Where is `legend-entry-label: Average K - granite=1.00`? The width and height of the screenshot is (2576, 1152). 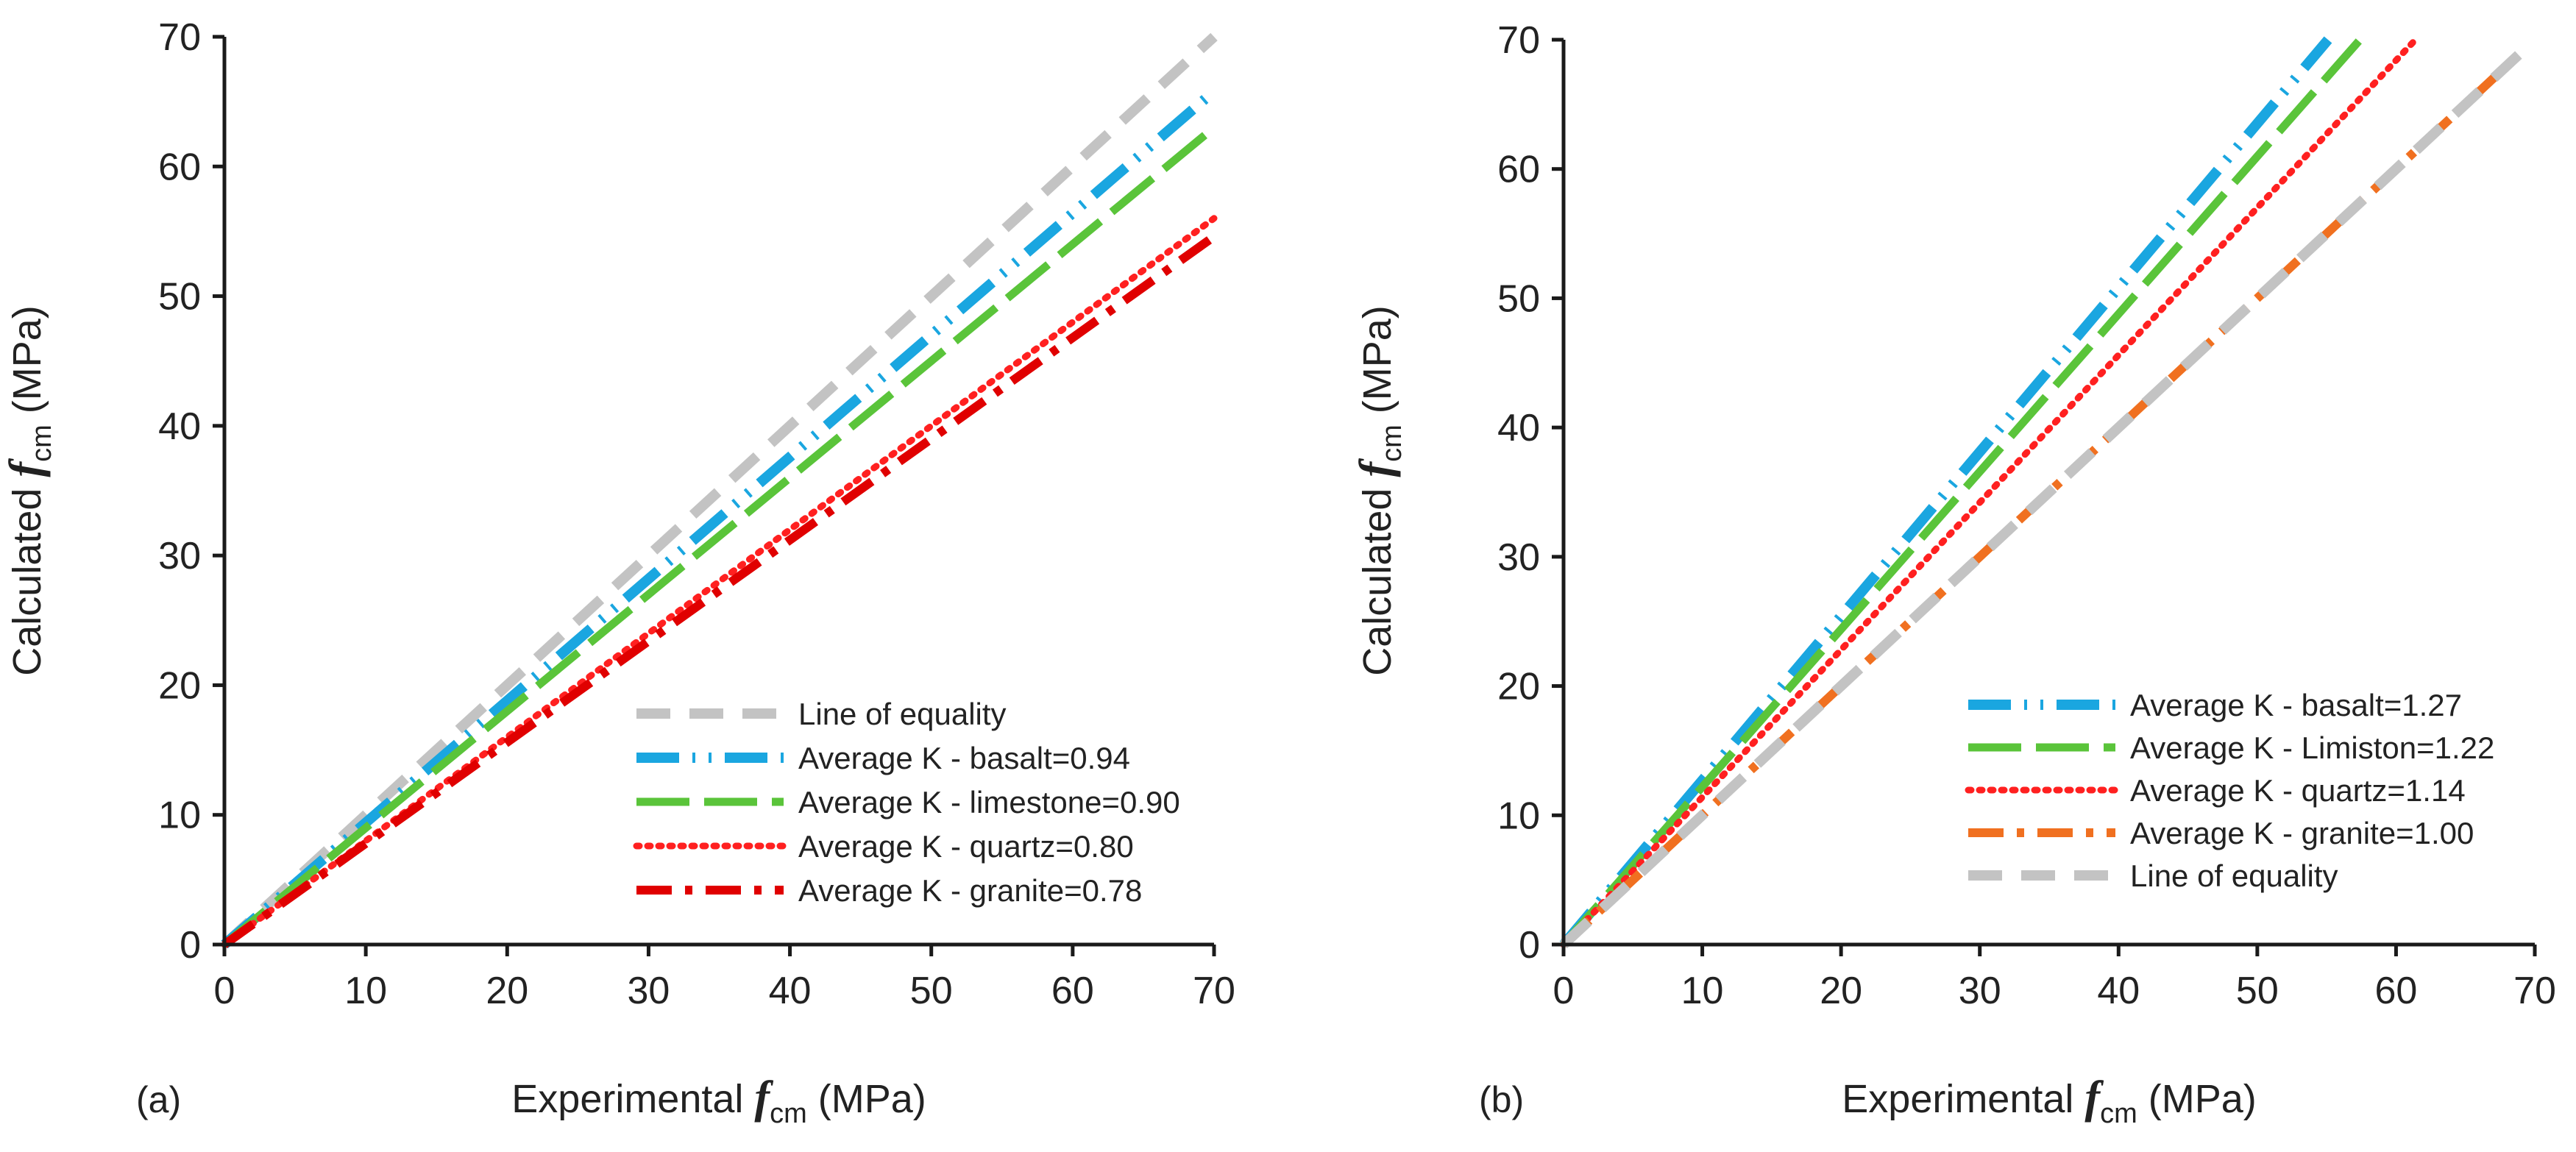
legend-entry-label: Average K - granite=1.00 is located at coordinates (2302, 833).